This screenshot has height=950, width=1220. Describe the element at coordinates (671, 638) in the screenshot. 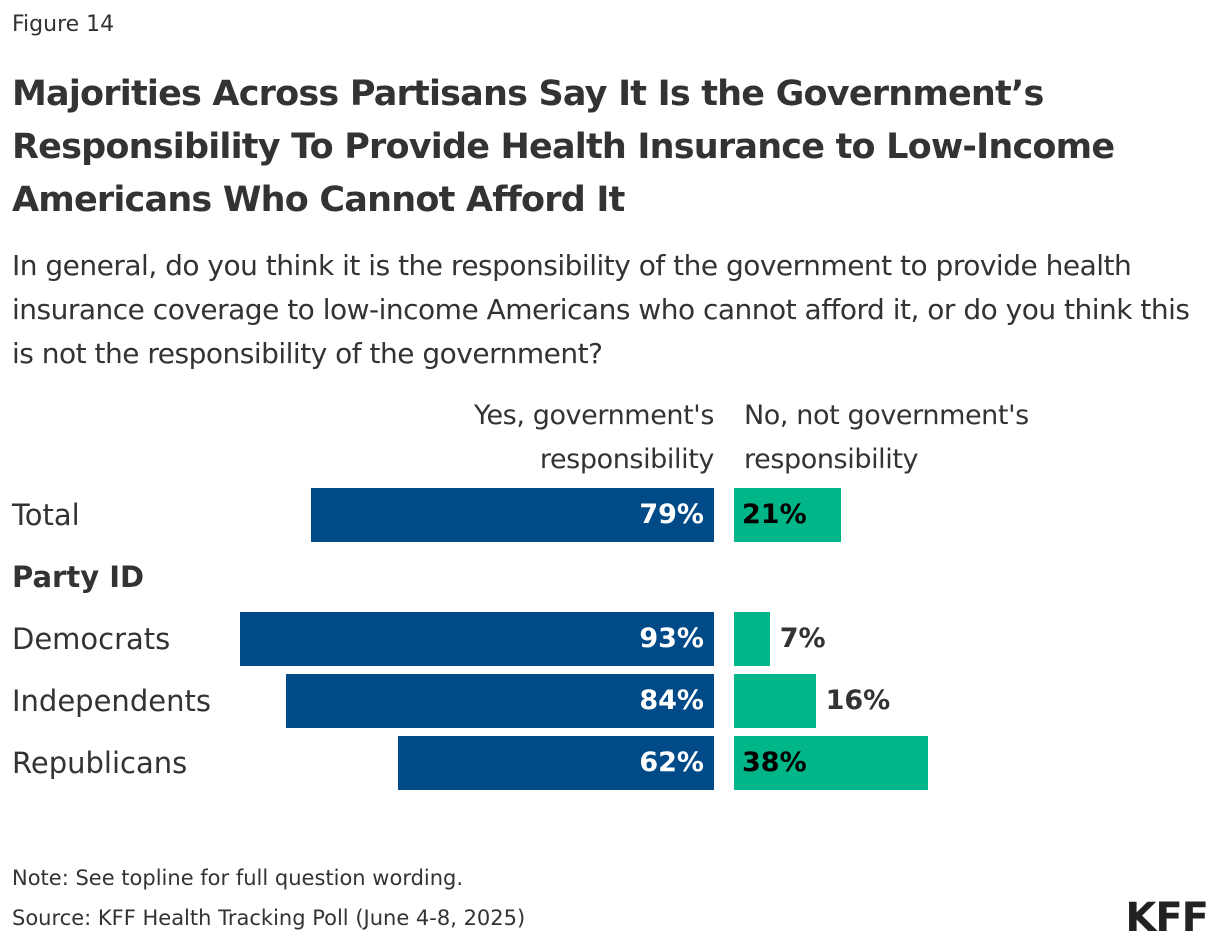

I see `value-label-yes: 93%` at that location.